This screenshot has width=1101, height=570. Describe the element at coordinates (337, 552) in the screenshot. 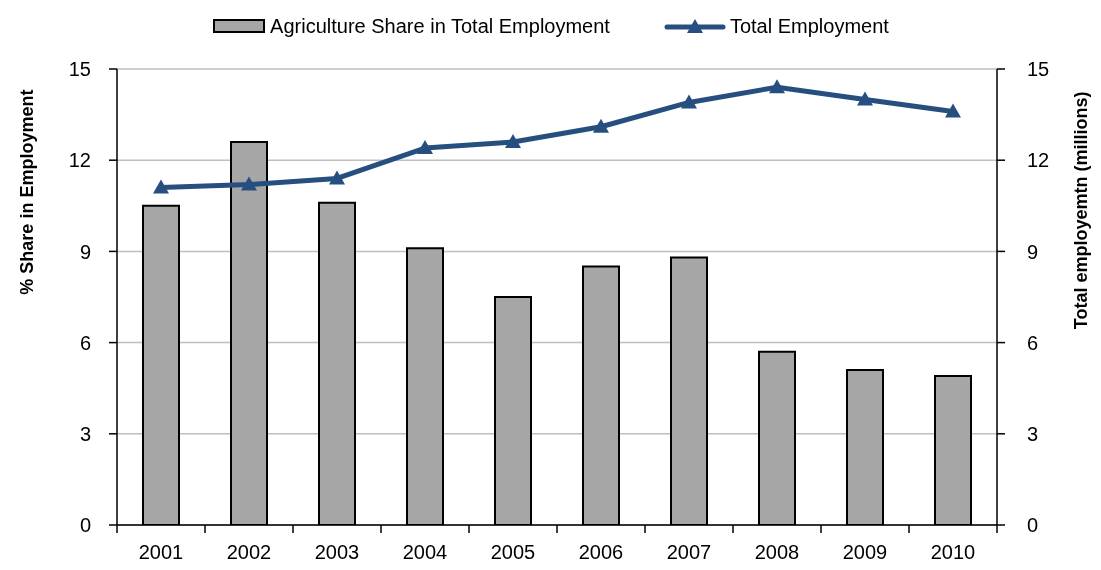

I see `x-tick-label: 2003` at that location.